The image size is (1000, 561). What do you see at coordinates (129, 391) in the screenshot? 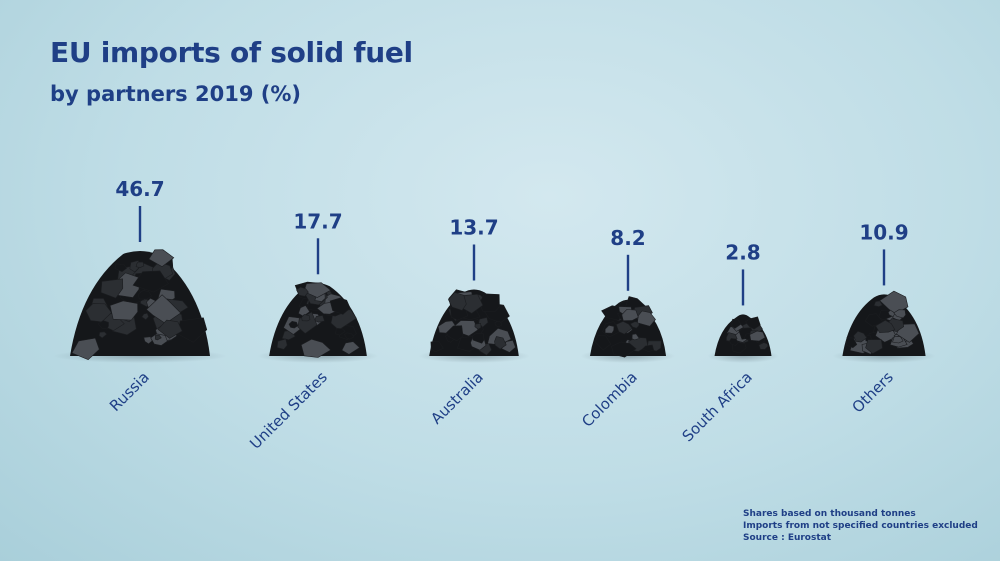
I see `category-label-russia: Russia` at bounding box center [129, 391].